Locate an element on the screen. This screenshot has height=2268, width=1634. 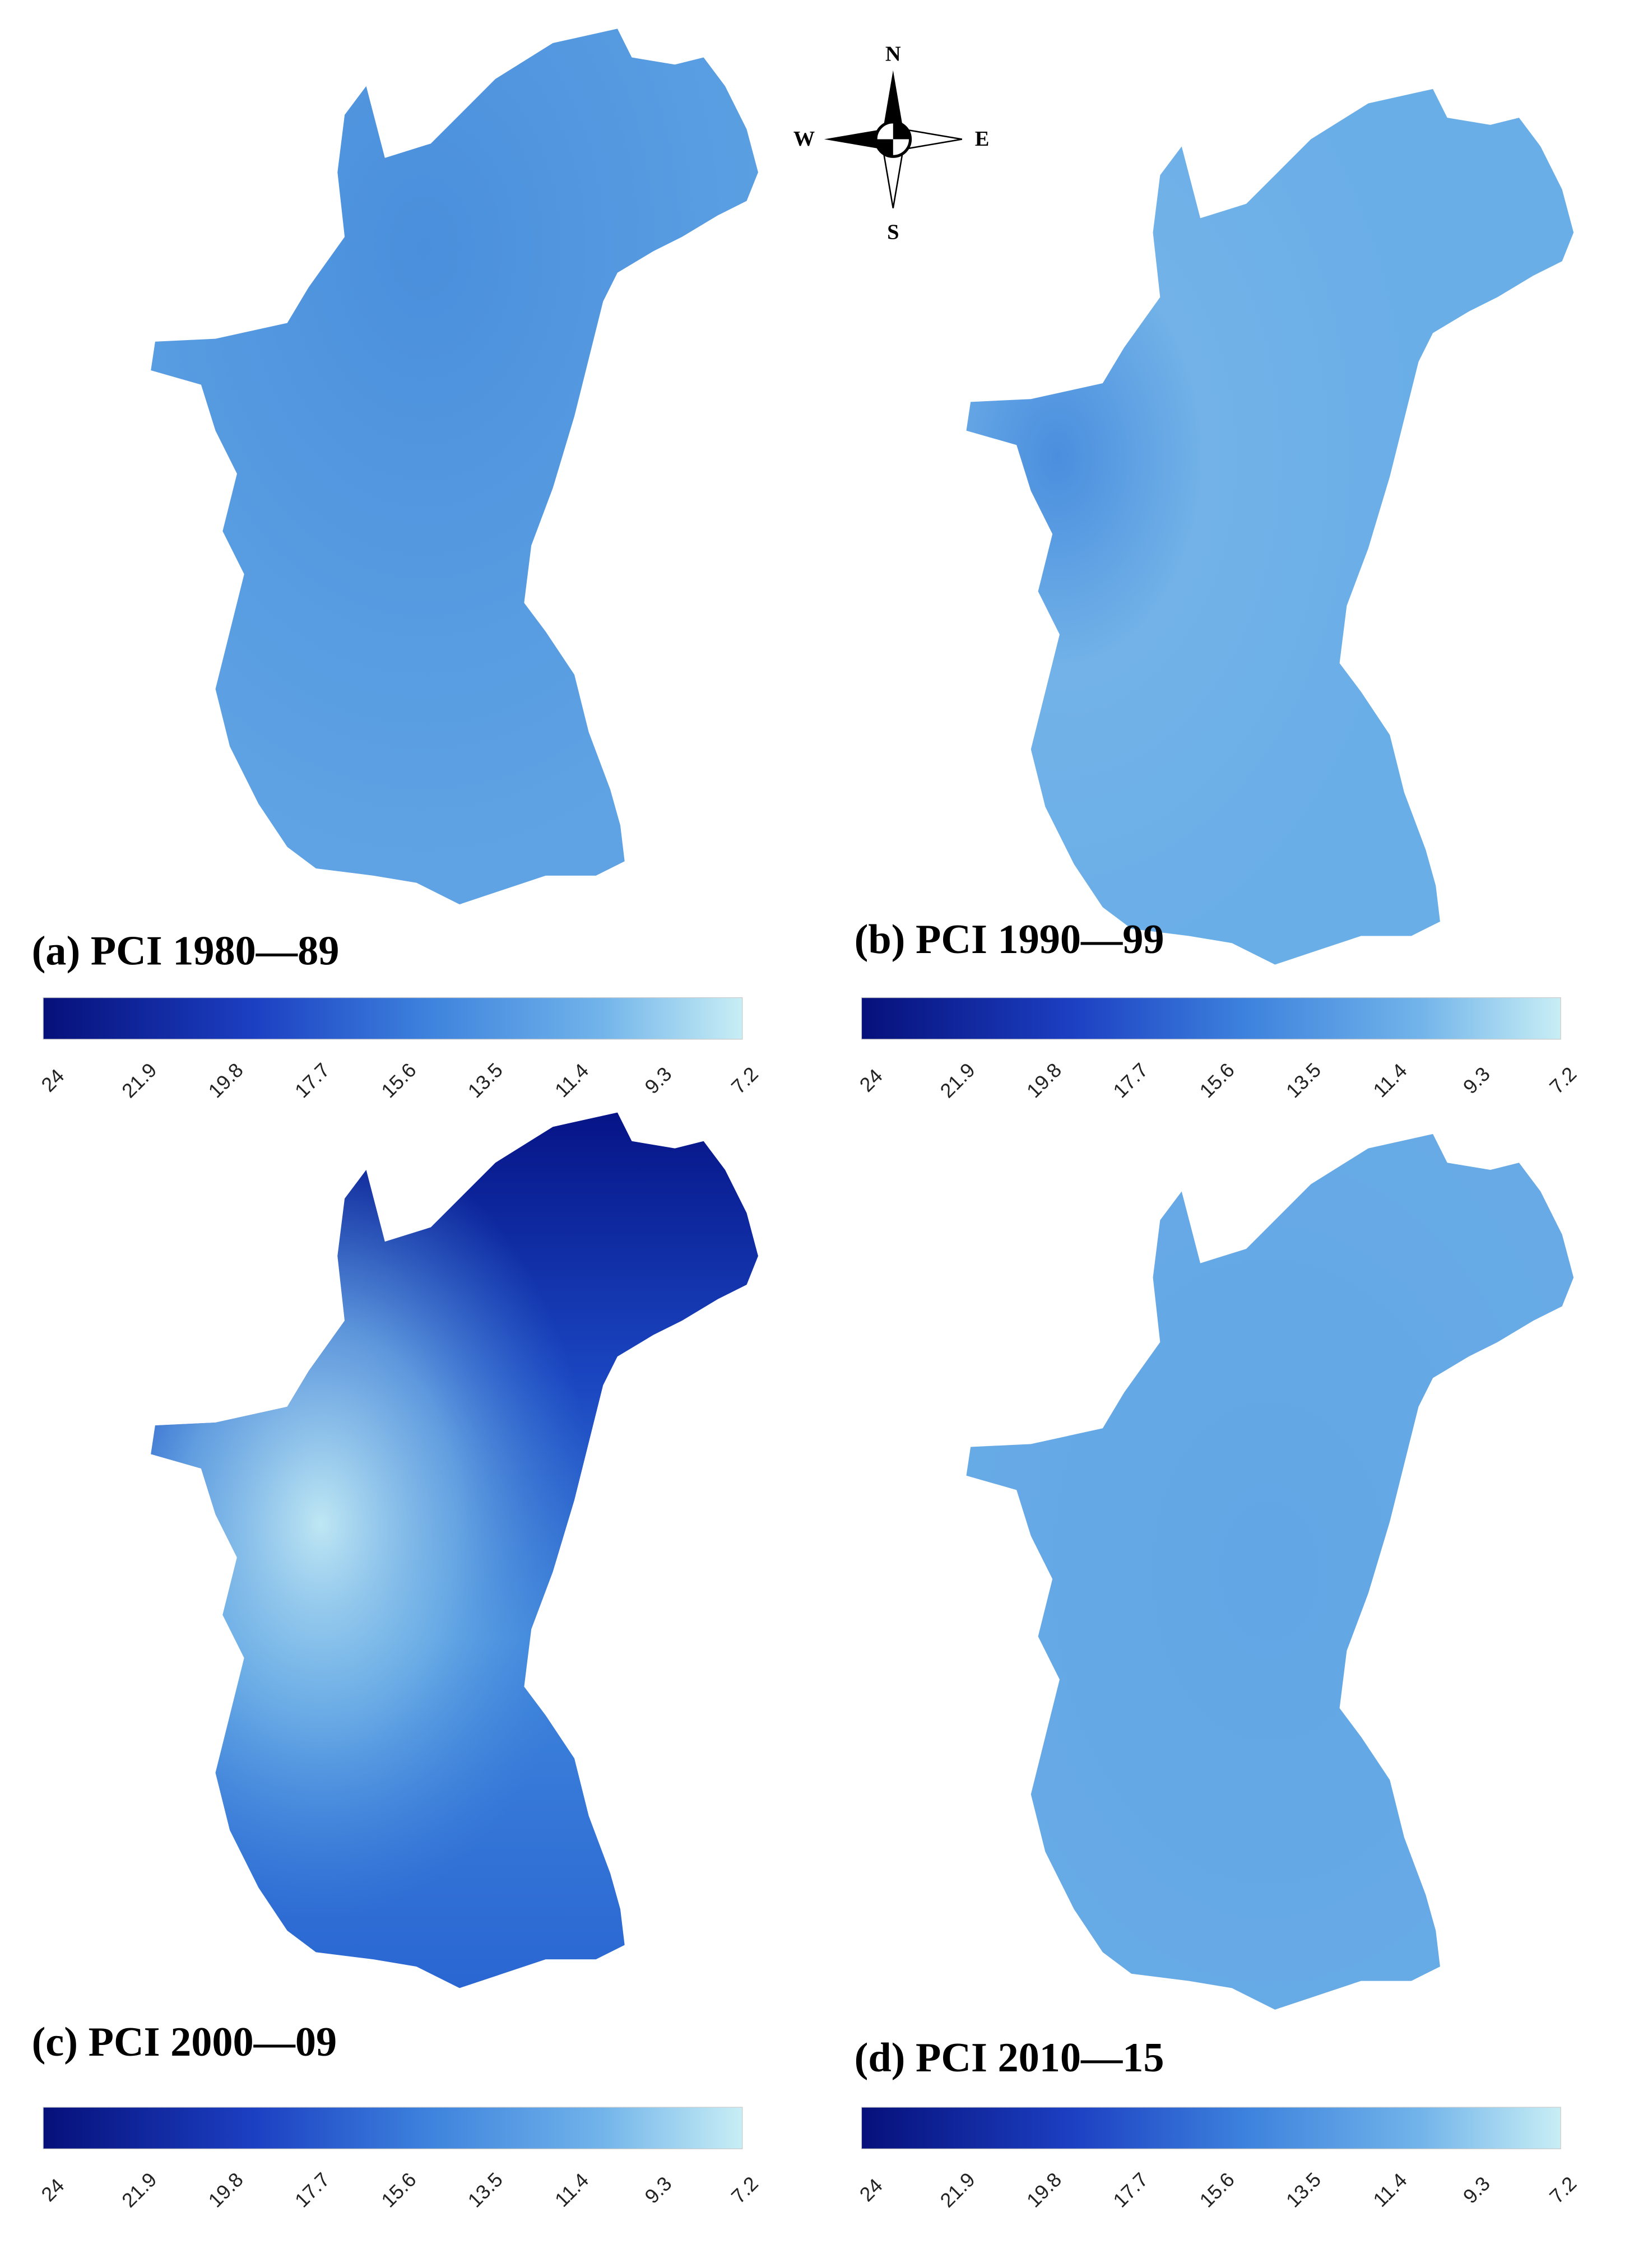
panel-title: (b) PCI 1990—99 is located at coordinates (1009, 940).